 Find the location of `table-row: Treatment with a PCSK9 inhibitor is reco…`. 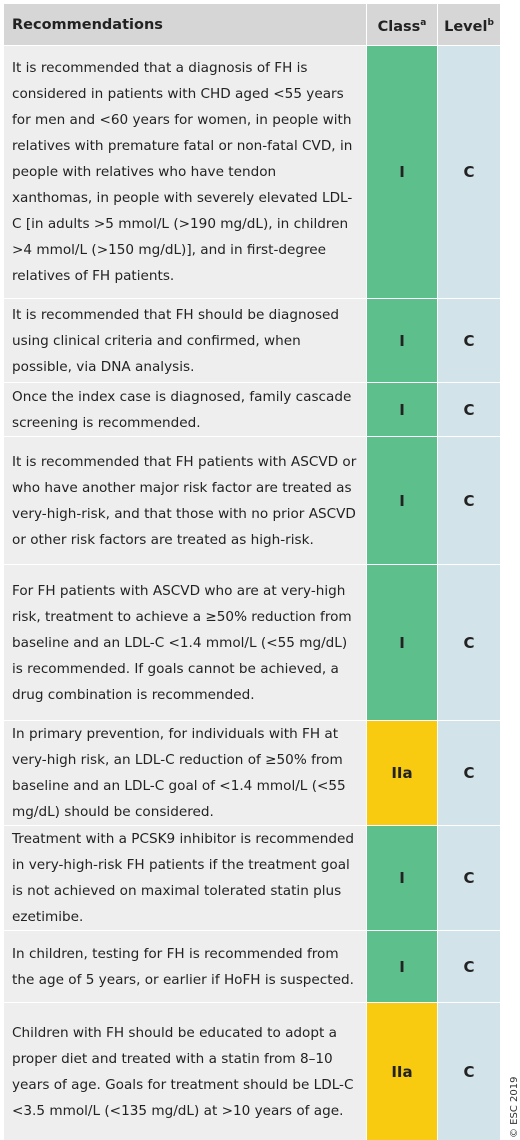

table-row: Treatment with a PCSK9 inhibitor is reco… is located at coordinates (252, 878).